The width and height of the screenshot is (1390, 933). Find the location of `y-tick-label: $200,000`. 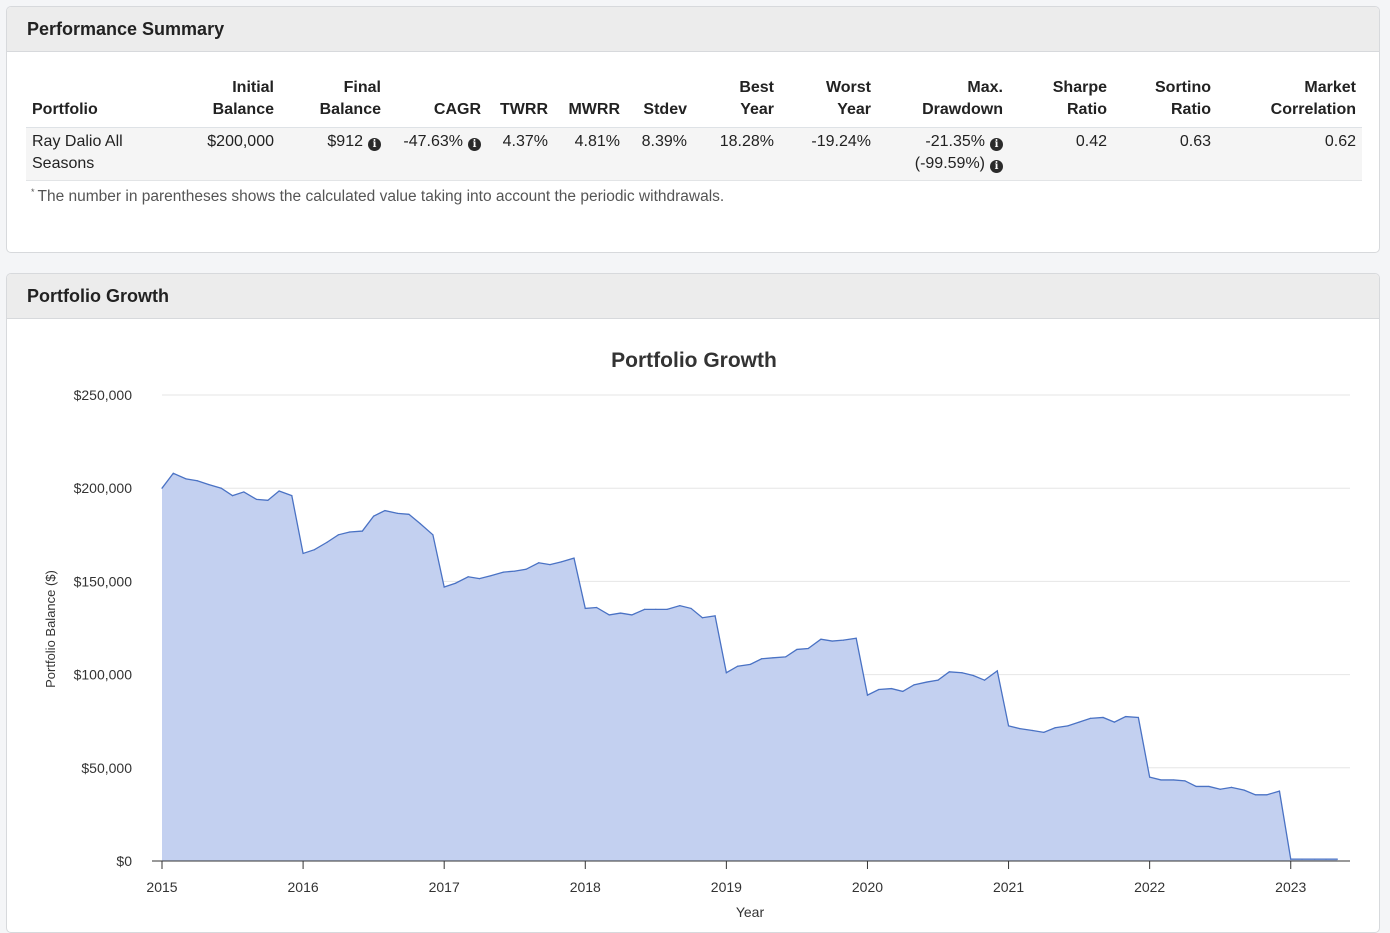

y-tick-label: $200,000 is located at coordinates (103, 488).